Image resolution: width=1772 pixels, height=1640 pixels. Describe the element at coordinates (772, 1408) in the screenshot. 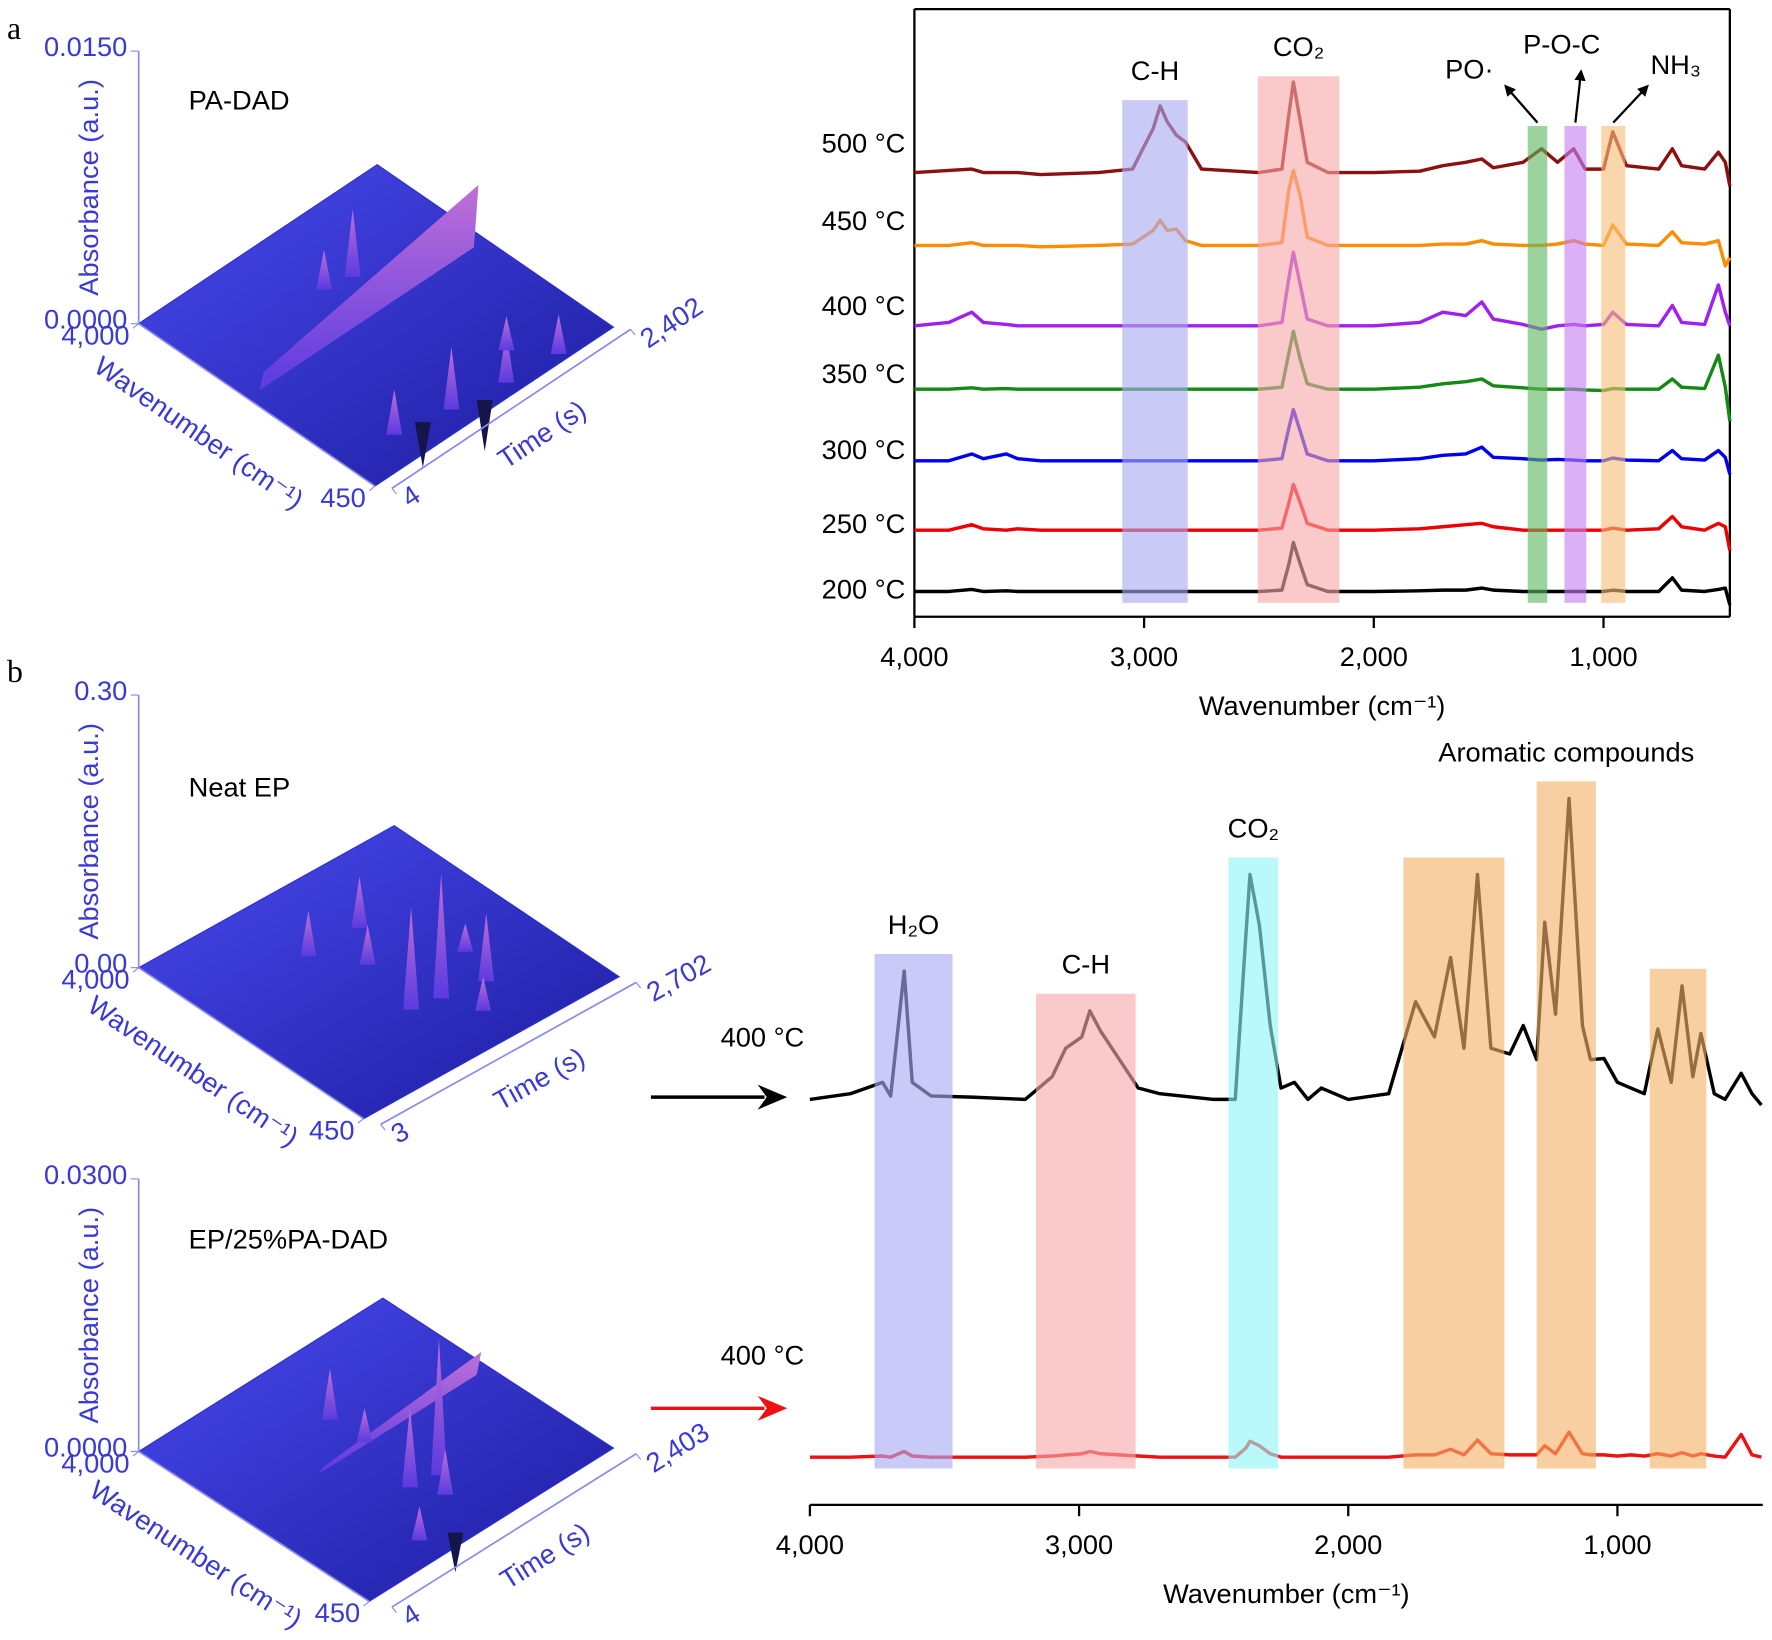

I see `arrow-head` at that location.